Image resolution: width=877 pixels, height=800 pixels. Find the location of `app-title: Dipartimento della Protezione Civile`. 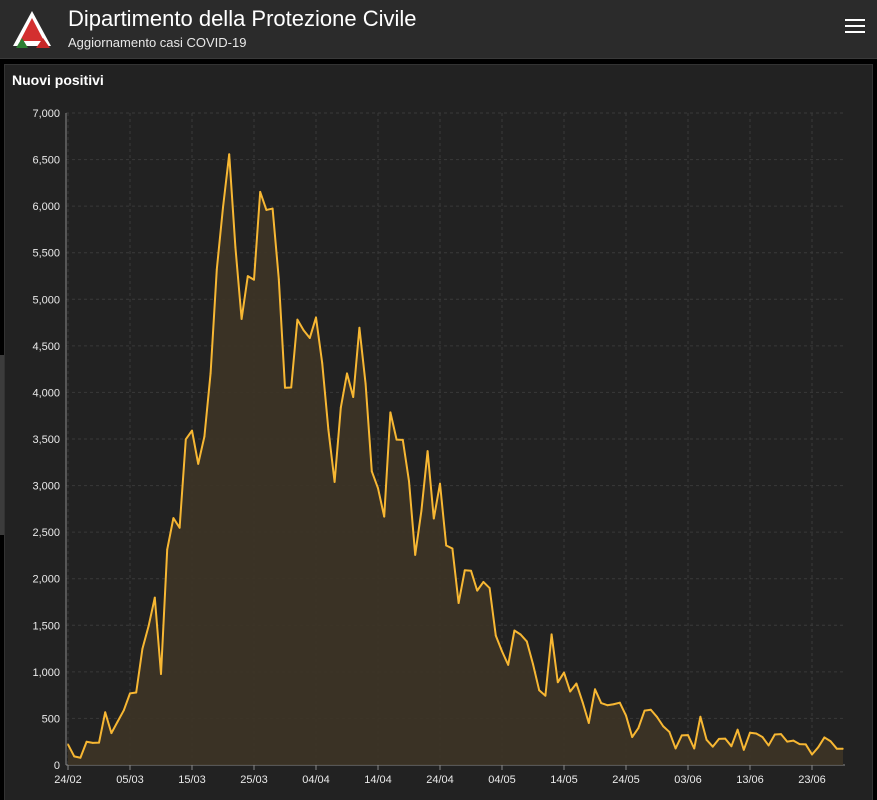

app-title: Dipartimento della Protezione Civile is located at coordinates (242, 18).